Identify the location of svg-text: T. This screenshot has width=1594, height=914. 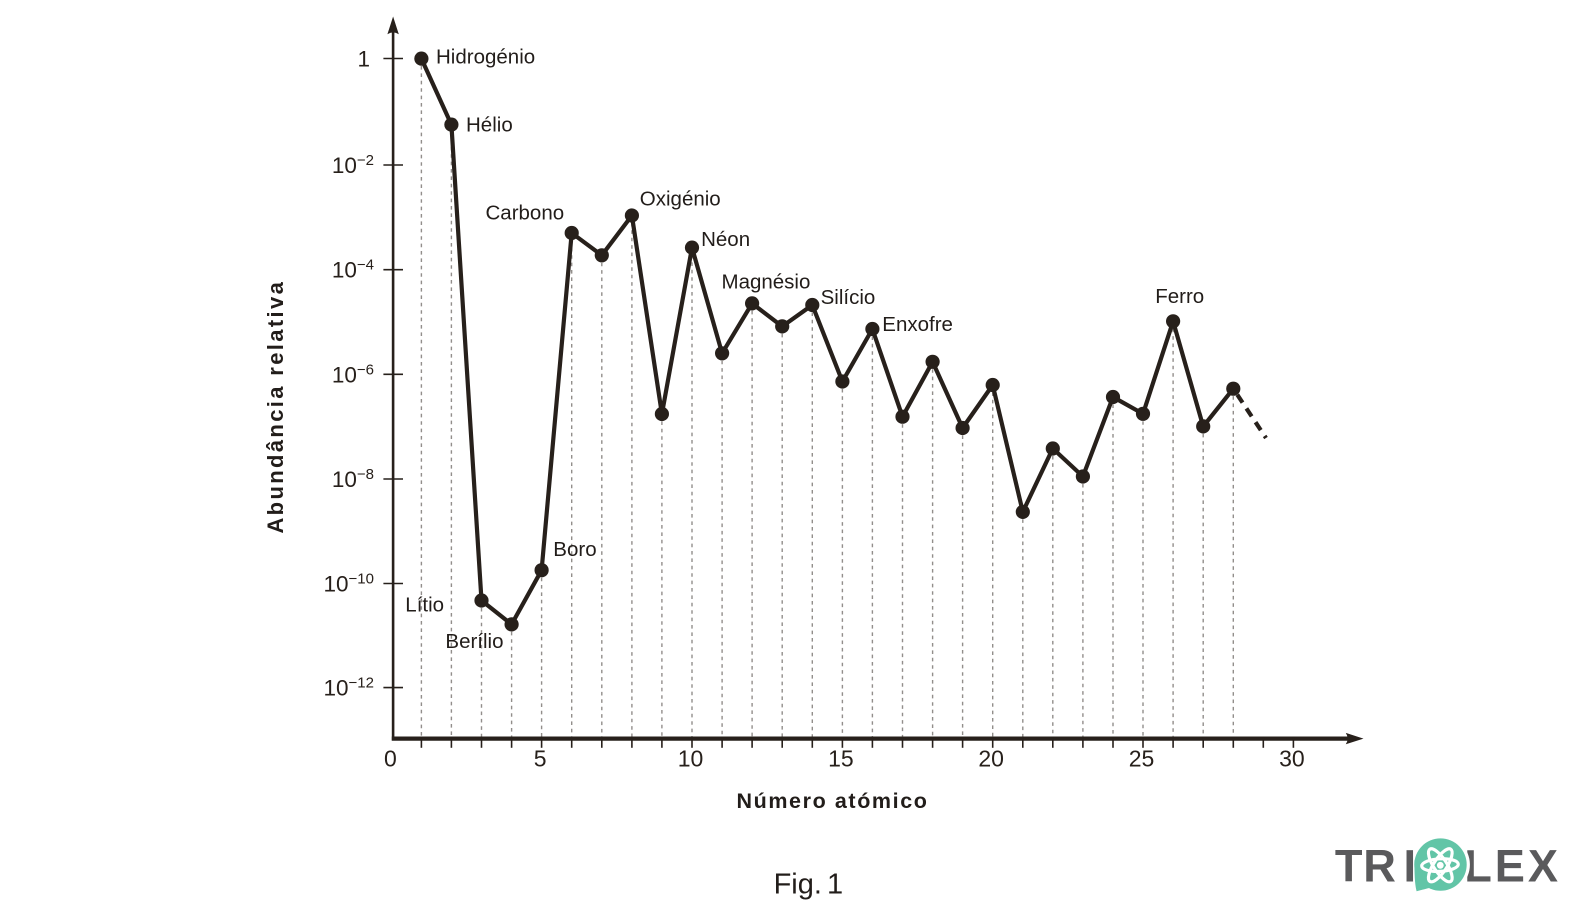
(1349, 866).